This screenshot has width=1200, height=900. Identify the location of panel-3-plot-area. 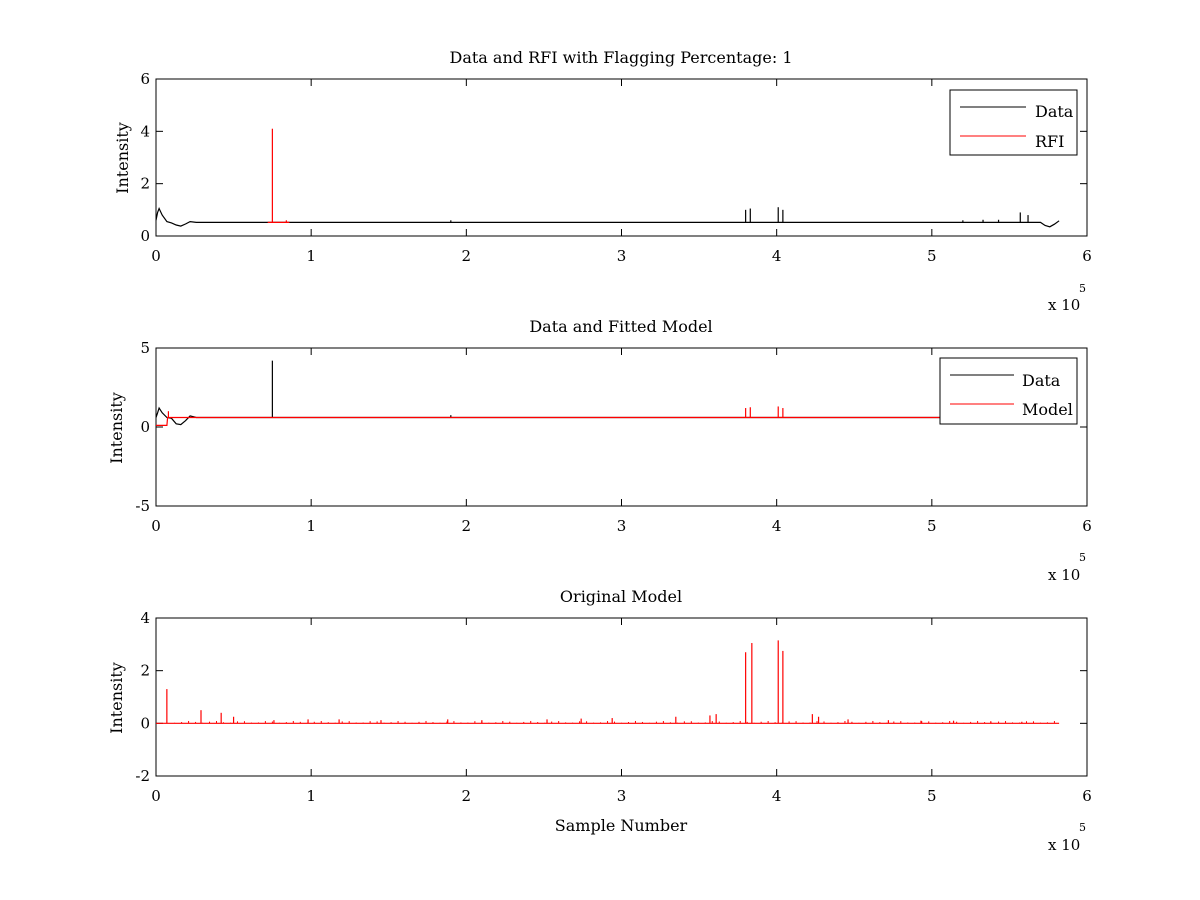
(608, 682).